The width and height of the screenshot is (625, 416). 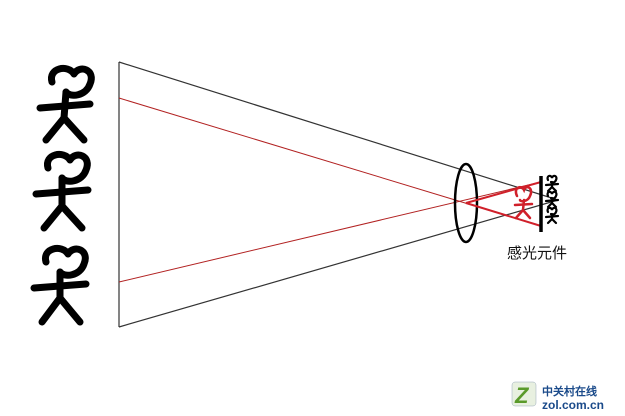 I want to click on watermark-brand: 中关村在线, so click(x=569, y=391).